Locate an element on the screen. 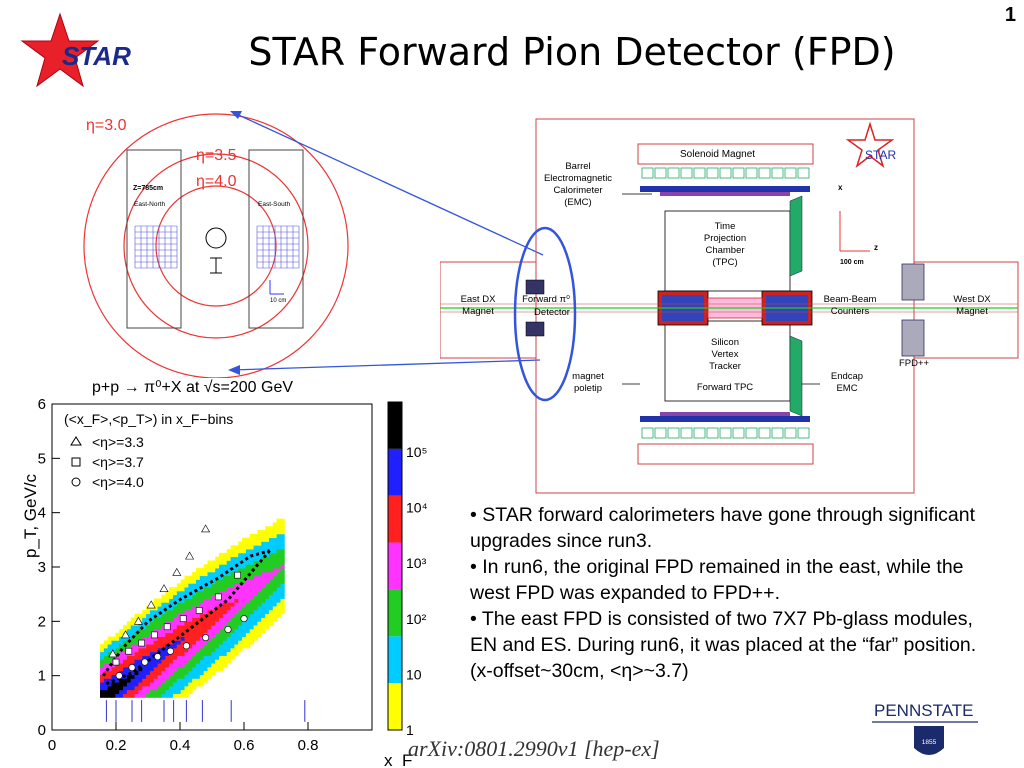 The image size is (1024, 768). x-tick-label: 0.2 is located at coordinates (116, 745).